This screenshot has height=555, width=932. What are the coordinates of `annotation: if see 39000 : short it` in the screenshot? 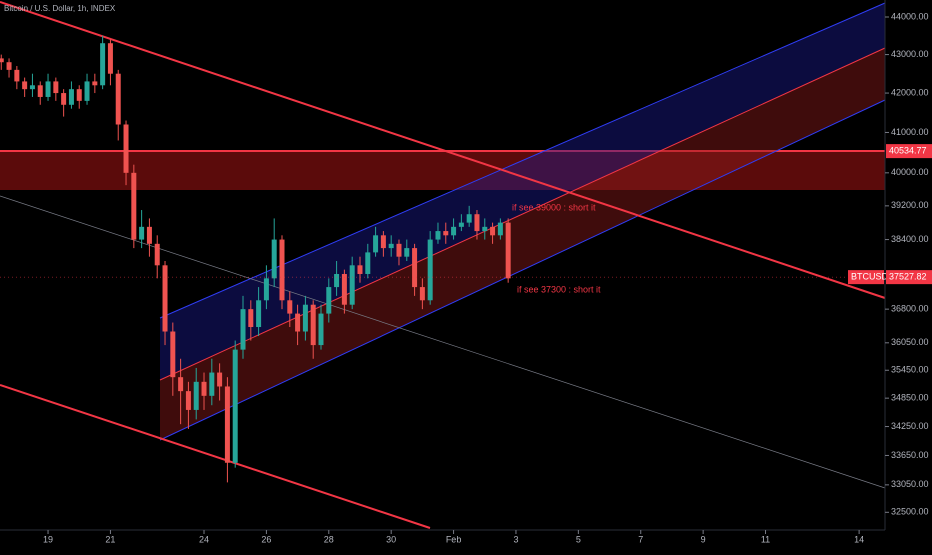 It's located at (554, 207).